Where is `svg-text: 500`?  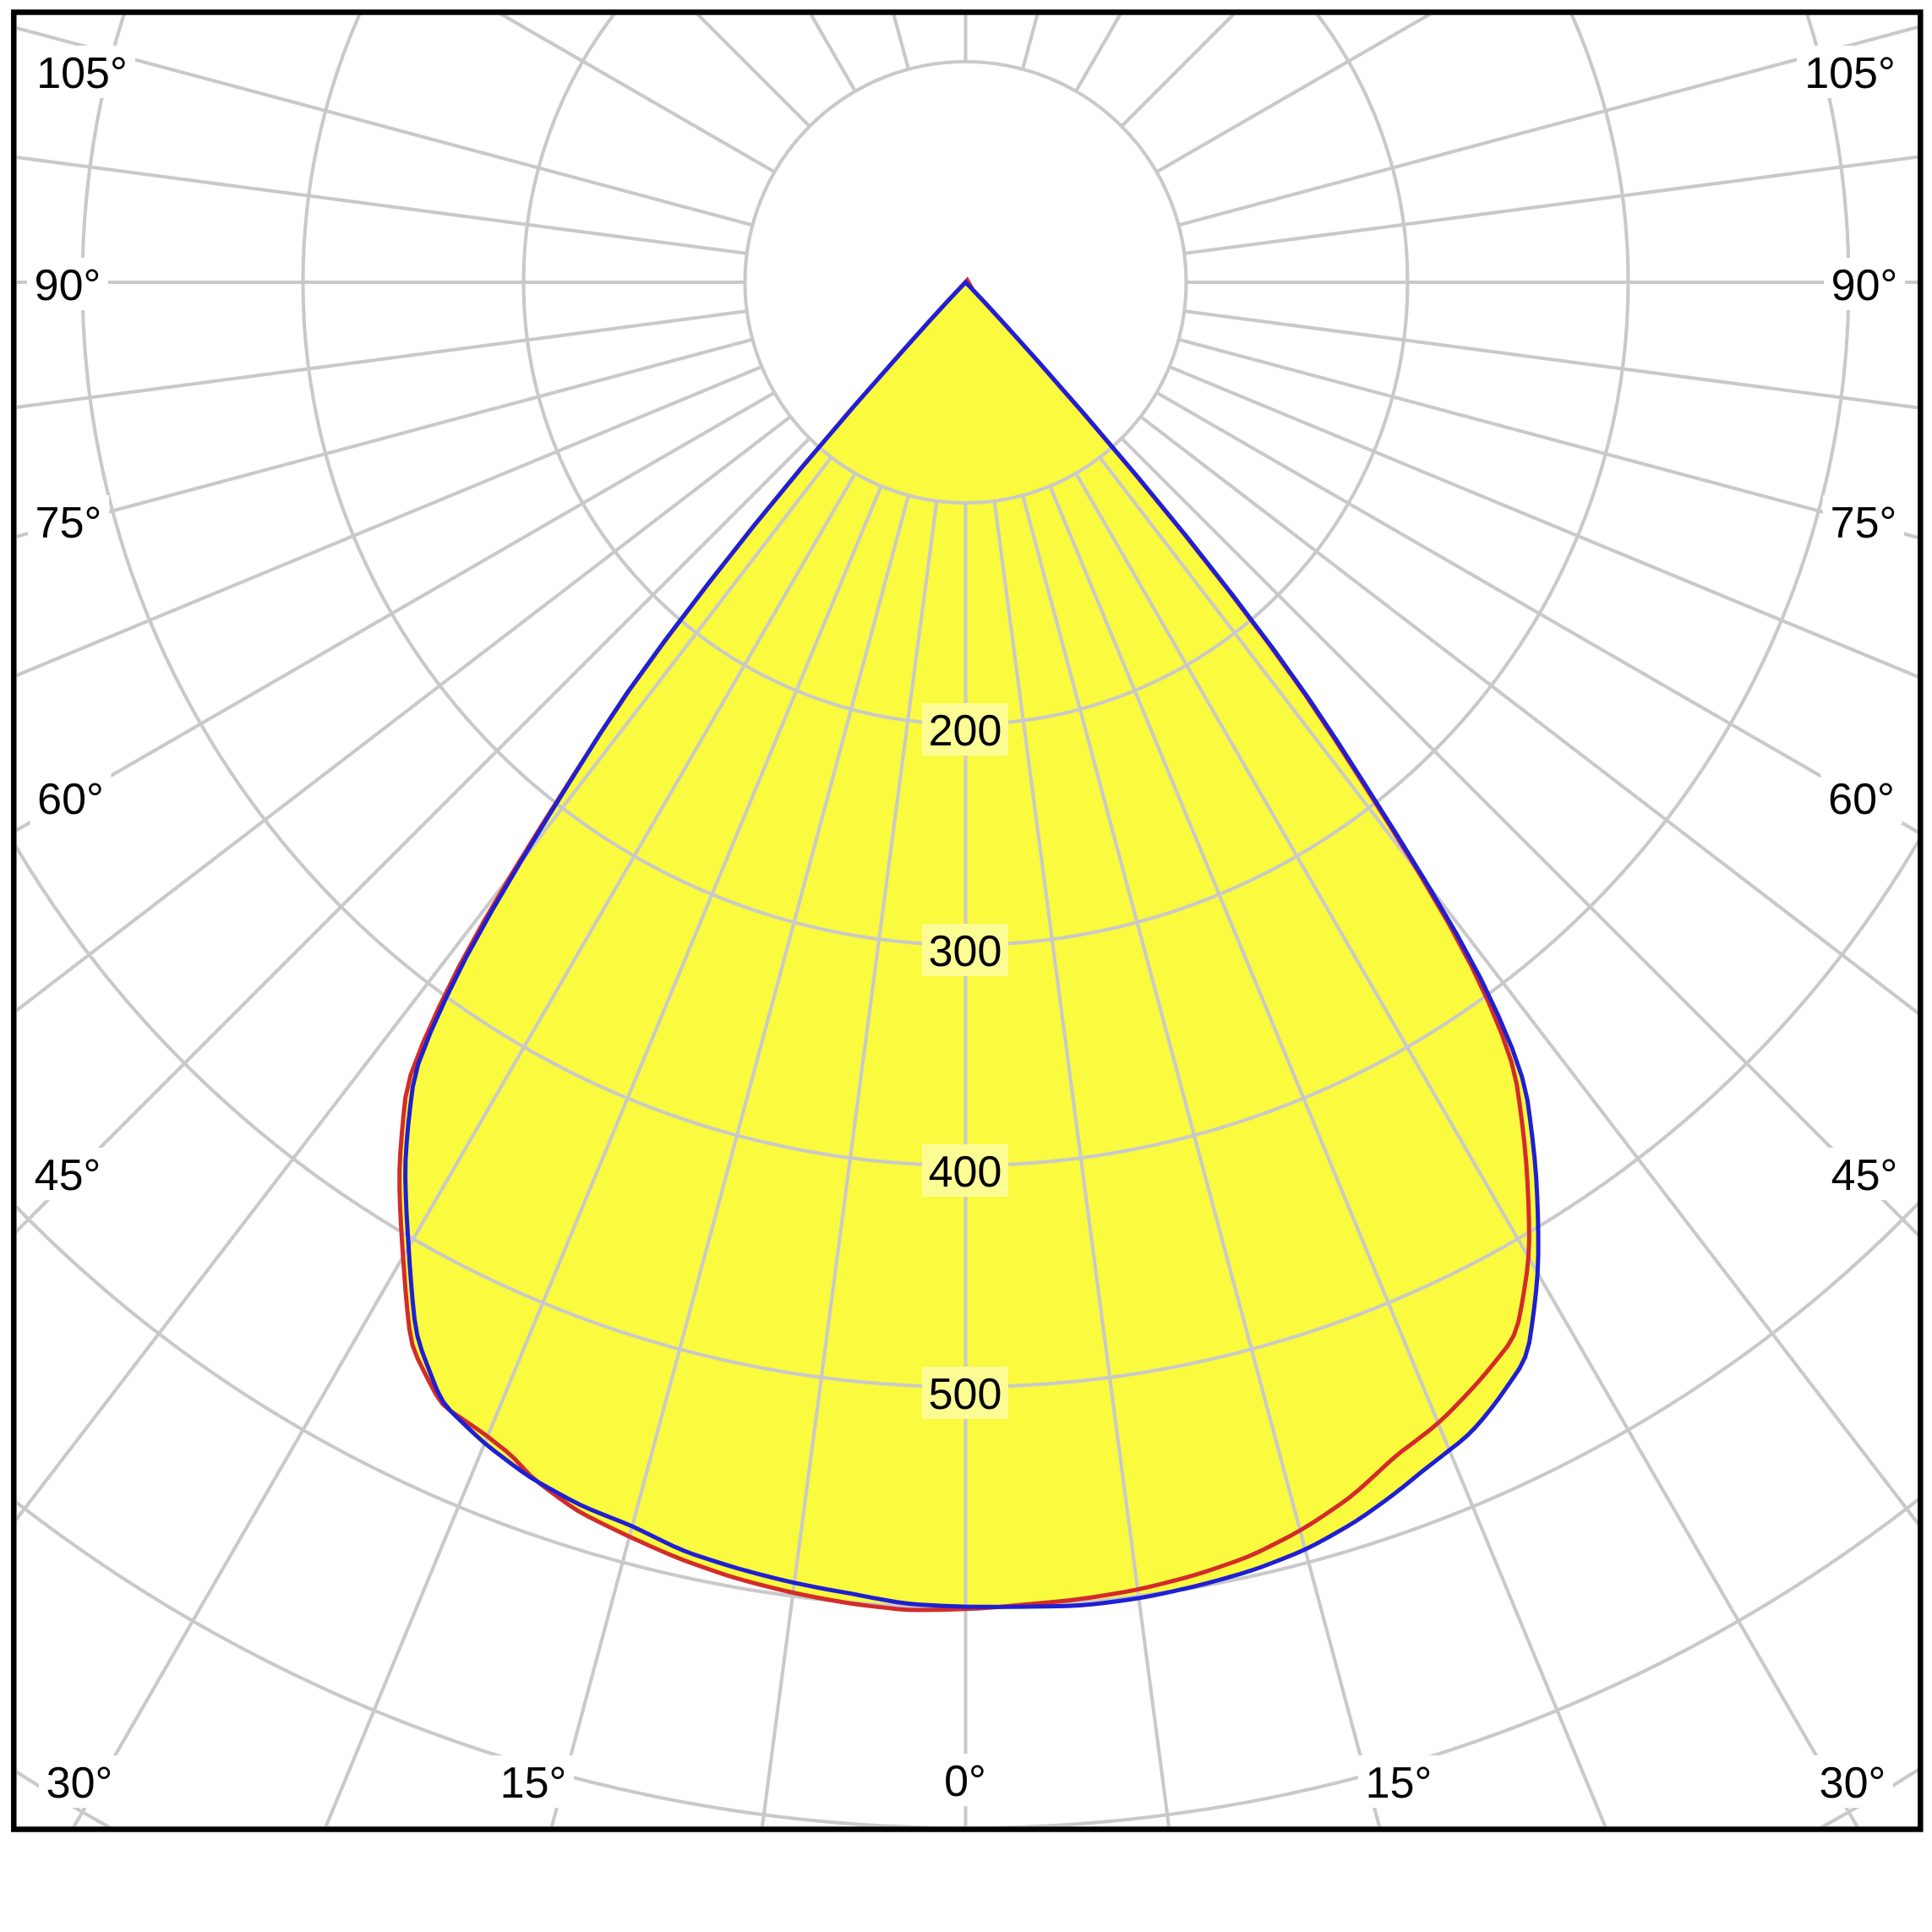
svg-text: 500 is located at coordinates (965, 1394).